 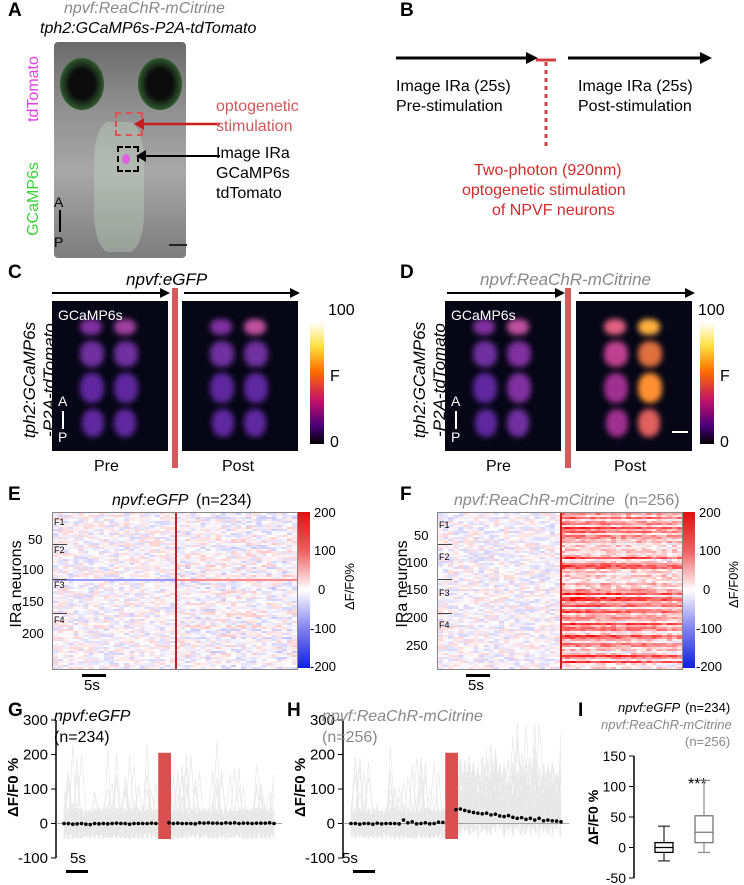 I want to click on post-label-2: Post-stimulation, so click(x=635, y=106).